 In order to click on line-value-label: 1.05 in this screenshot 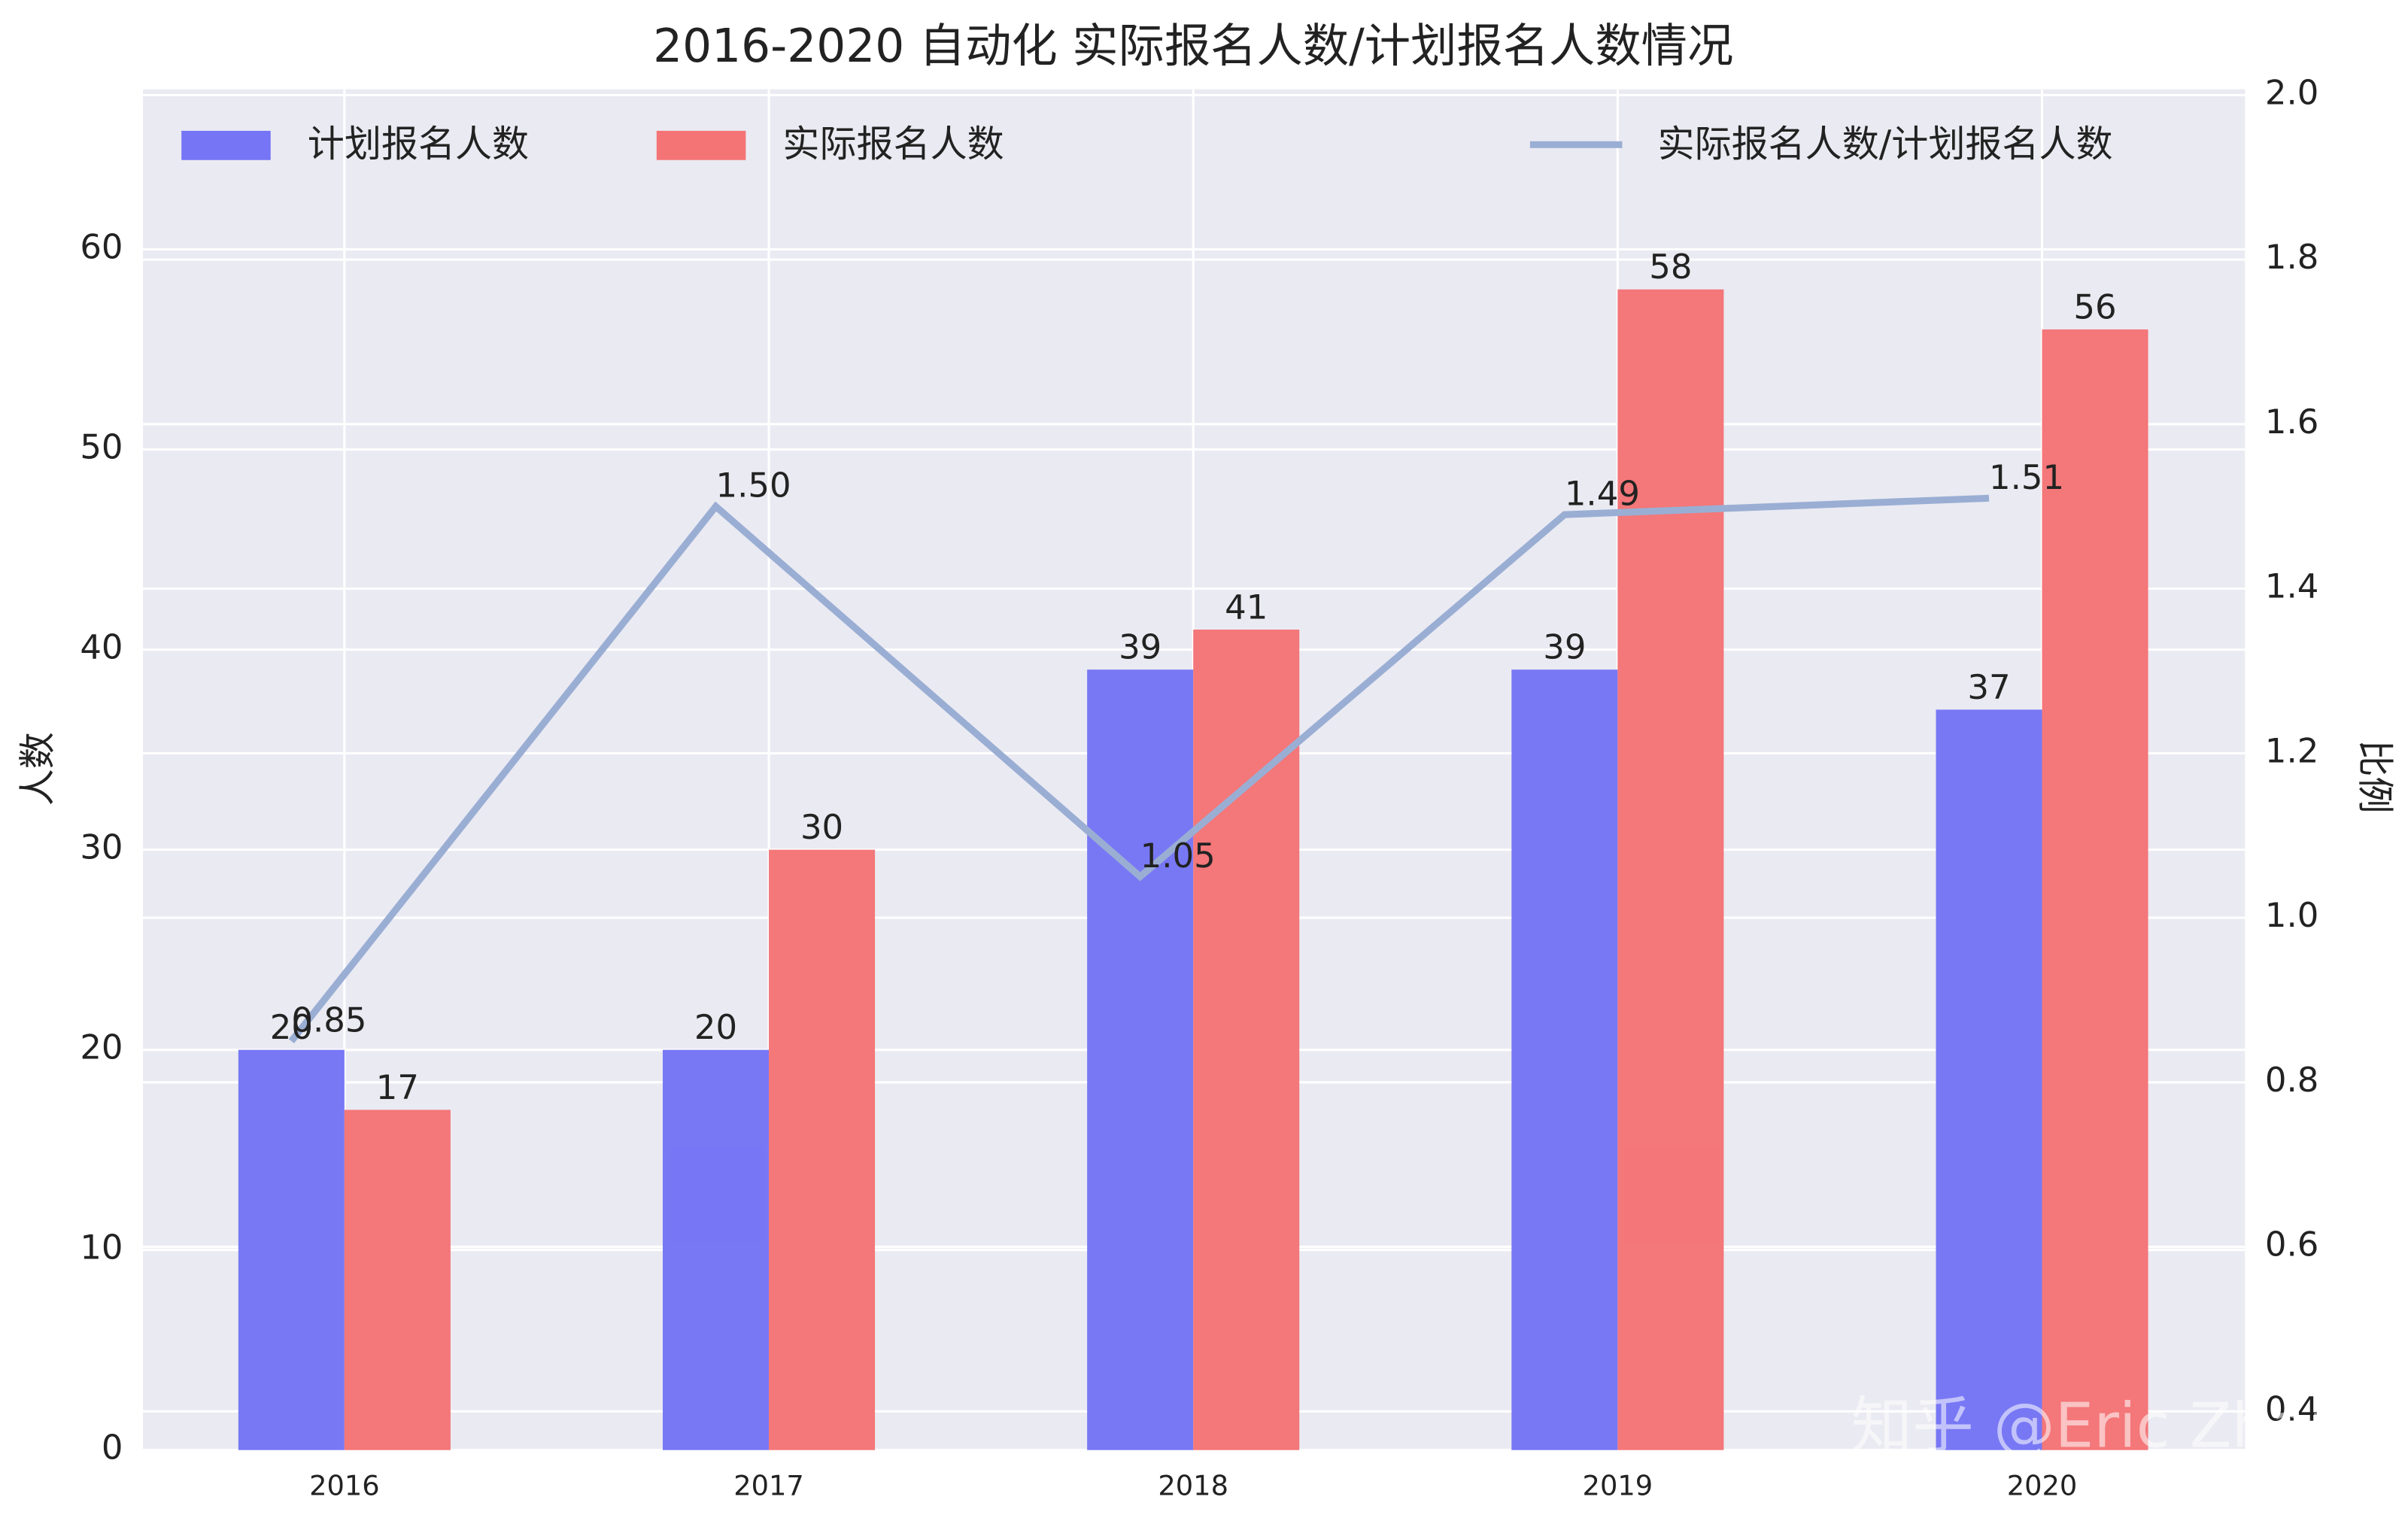, I will do `click(1178, 856)`.